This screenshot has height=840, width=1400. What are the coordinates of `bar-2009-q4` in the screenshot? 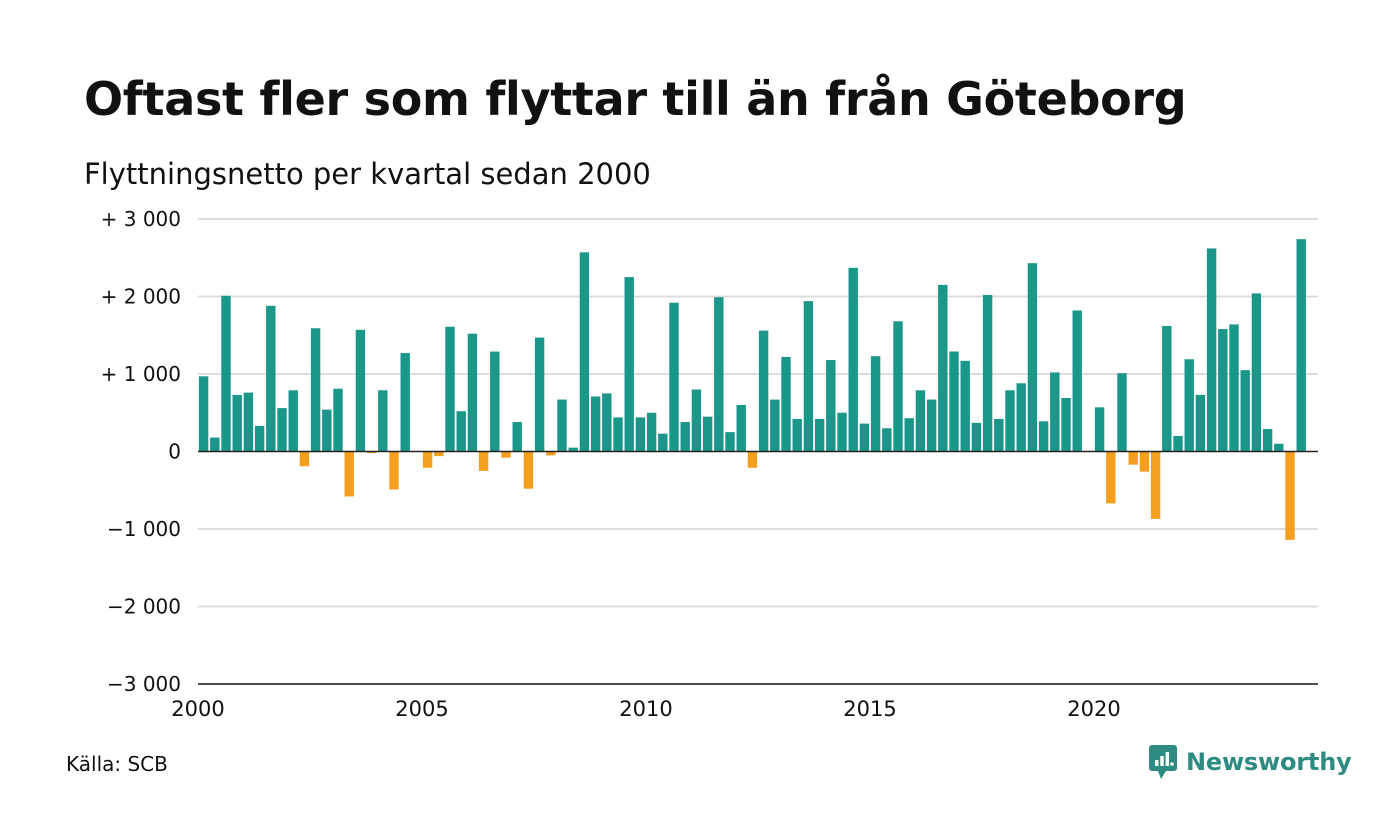 It's located at (640, 434).